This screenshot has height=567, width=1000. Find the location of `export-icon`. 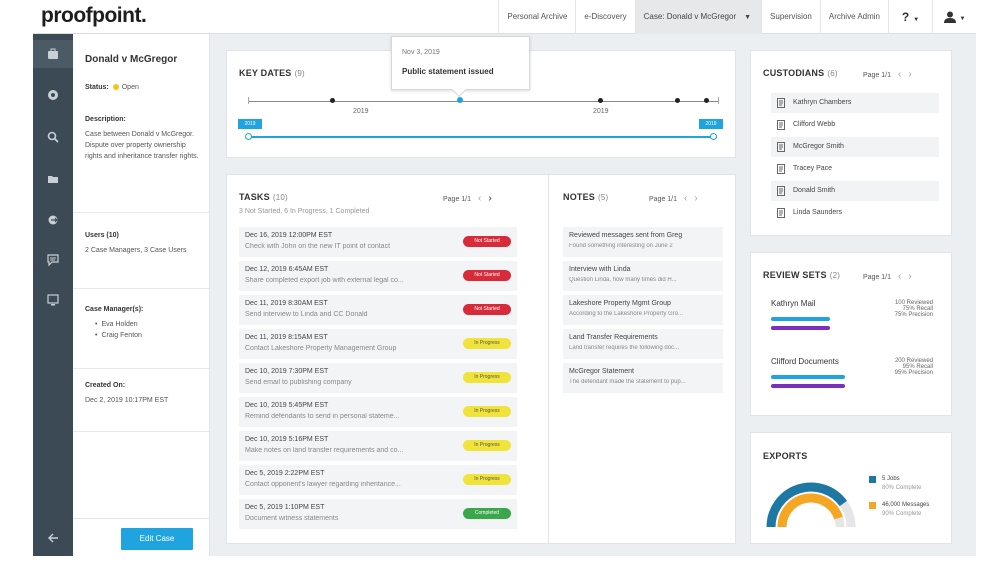

export-icon is located at coordinates (53, 220).